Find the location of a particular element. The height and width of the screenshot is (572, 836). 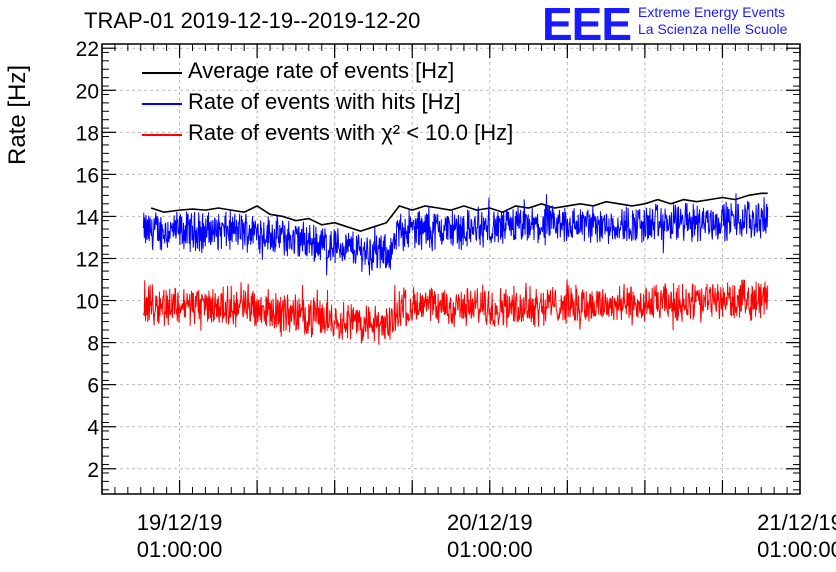

y-tick-labels: 2 4 6 8 10 12 14 16 18 20 22 is located at coordinates (88, 260).